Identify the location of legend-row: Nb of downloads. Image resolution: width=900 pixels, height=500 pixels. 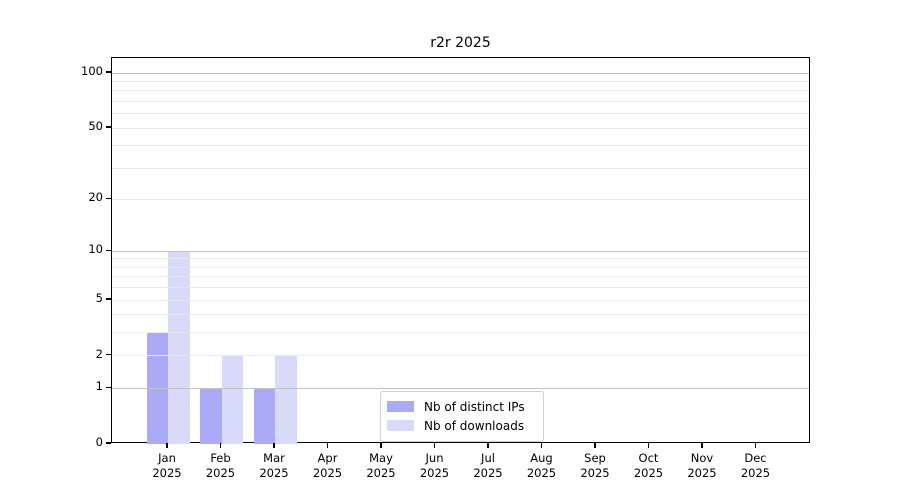
(461, 425).